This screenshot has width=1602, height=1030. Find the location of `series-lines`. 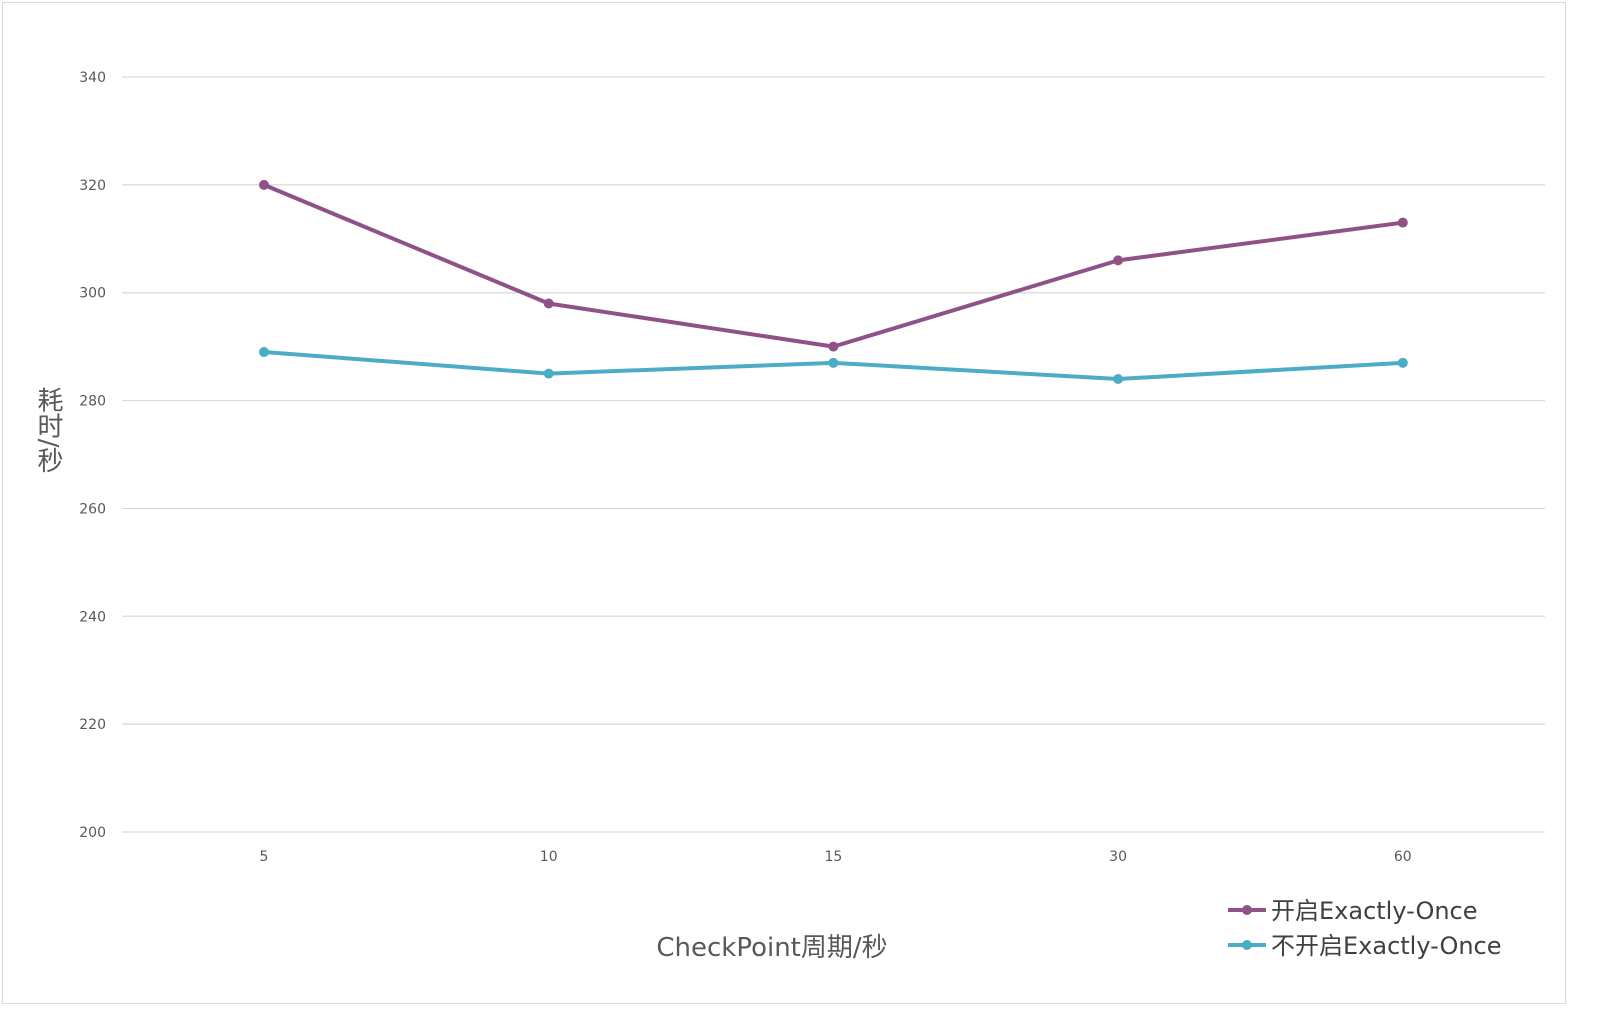

series-lines is located at coordinates (833, 281).